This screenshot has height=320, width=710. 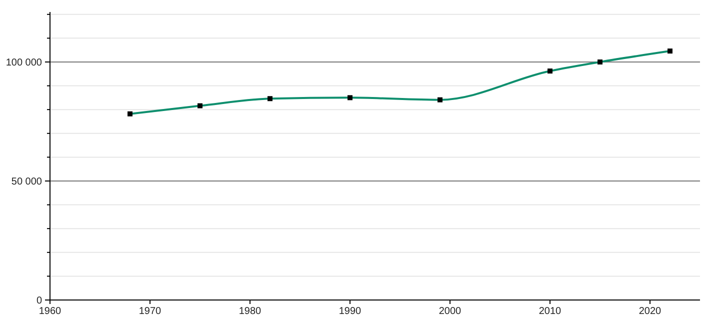 I want to click on y-tick-label: 100 000, so click(x=24, y=62).